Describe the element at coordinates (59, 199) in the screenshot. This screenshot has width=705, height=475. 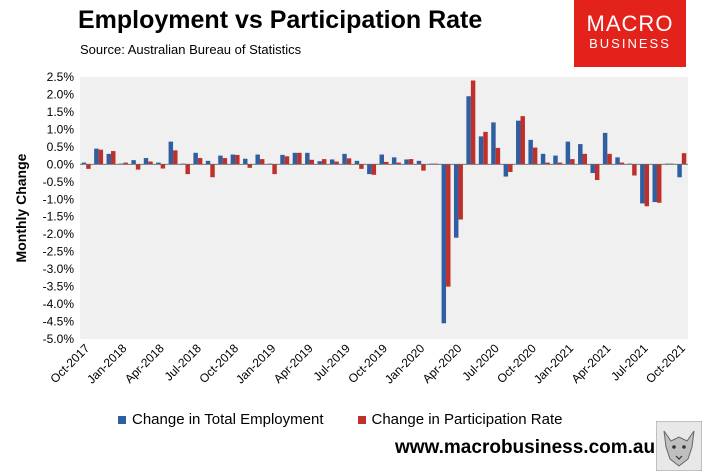
I see `y-tick-label: -1.0%` at that location.